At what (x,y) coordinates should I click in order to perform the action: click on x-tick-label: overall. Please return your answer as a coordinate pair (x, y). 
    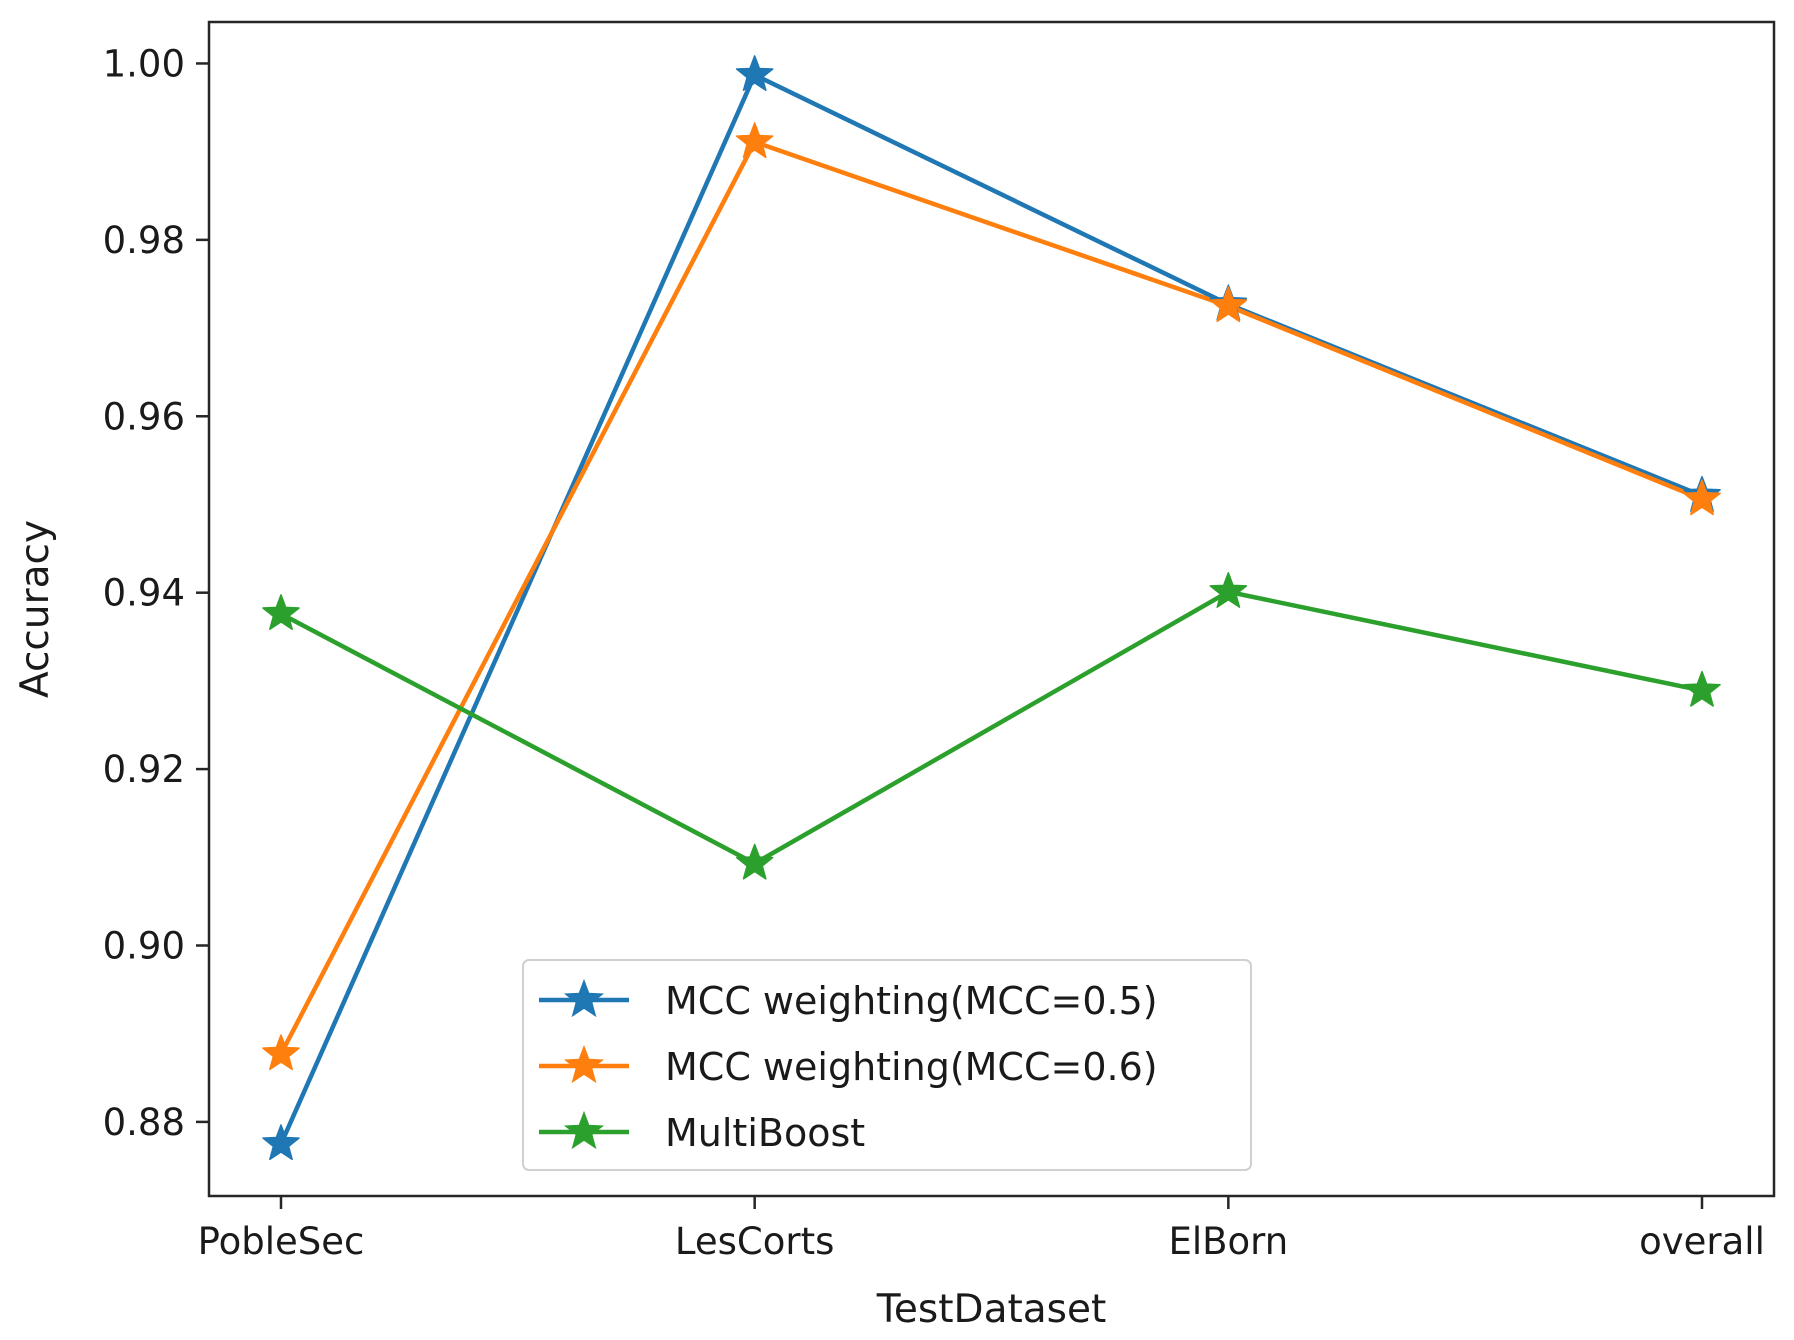
    Looking at the image, I should click on (1702, 1241).